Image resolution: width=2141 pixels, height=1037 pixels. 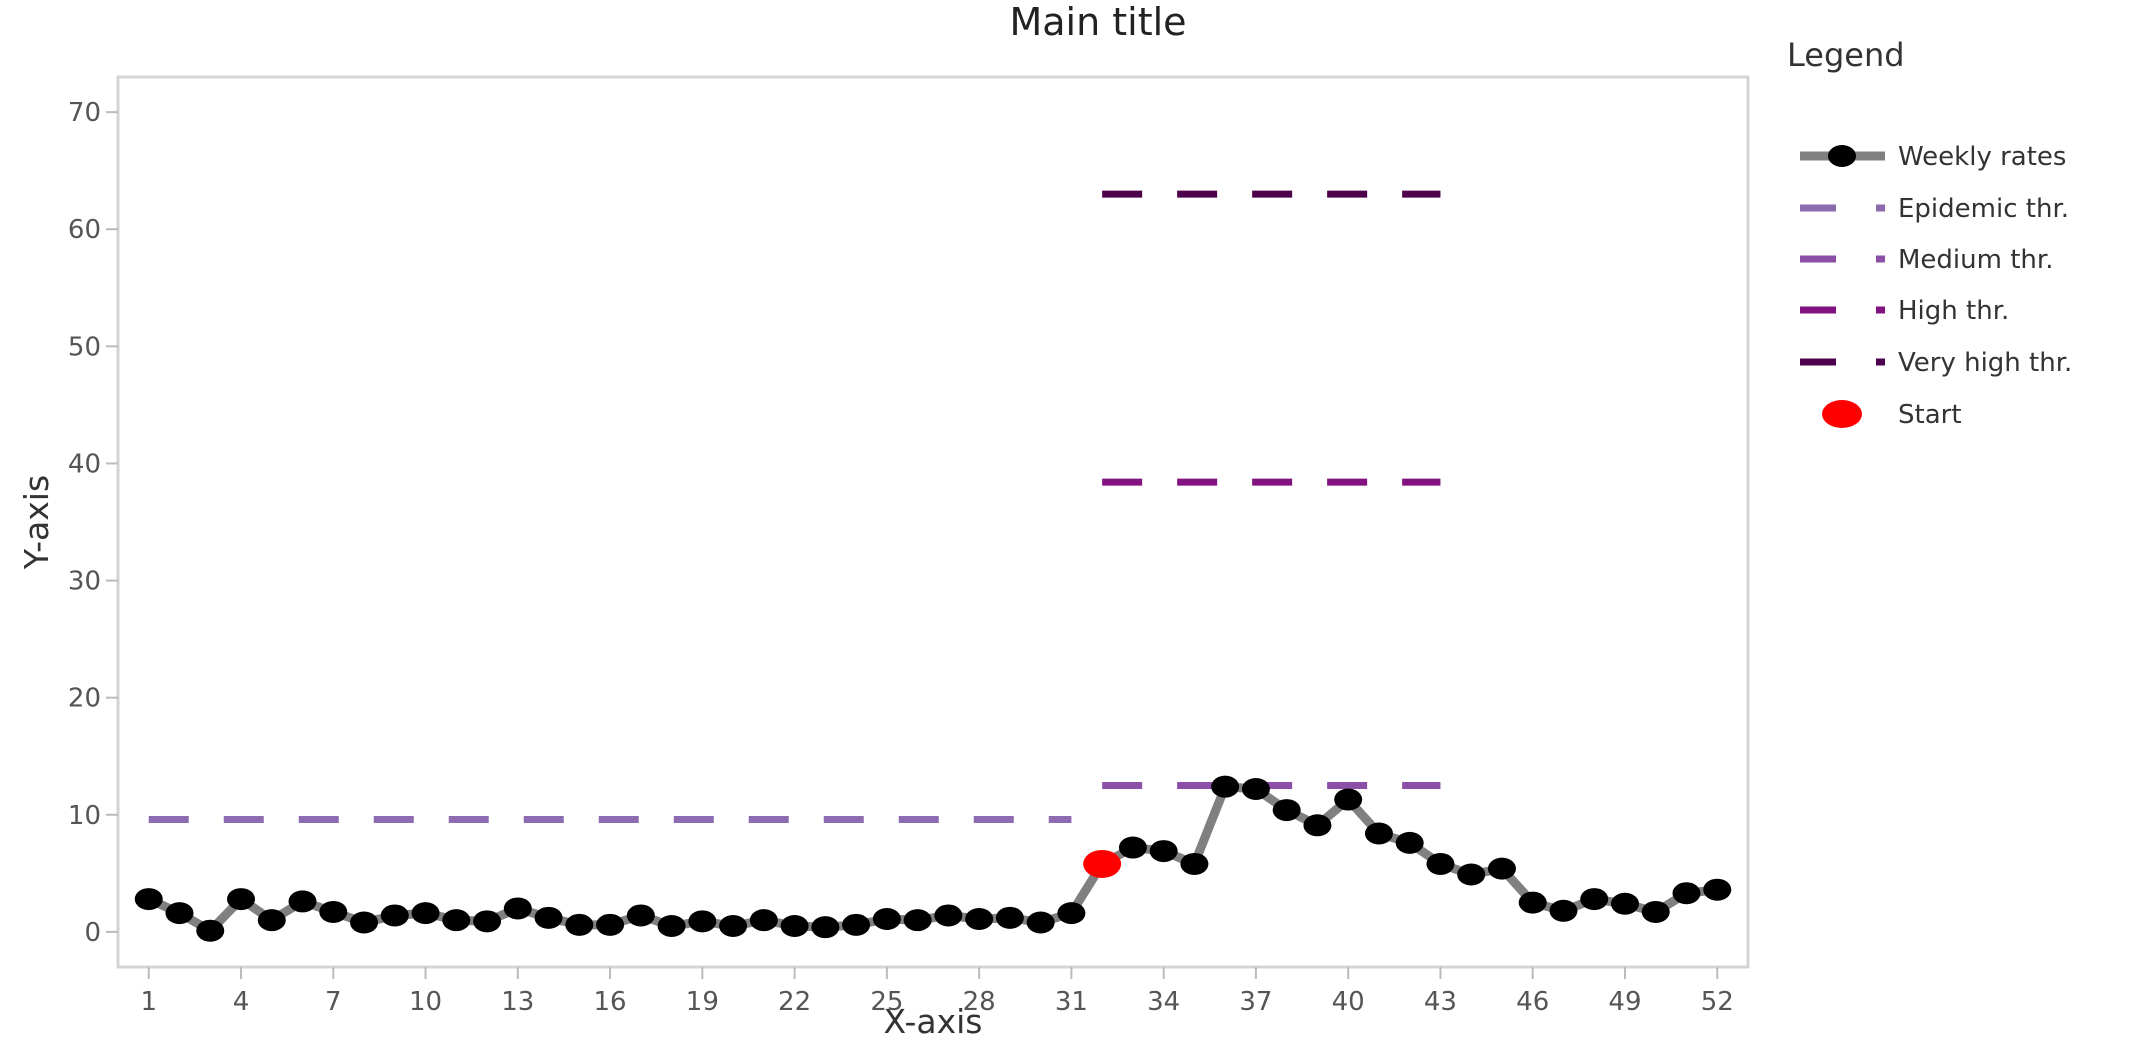 I want to click on x-tick-label: 46, so click(x=1532, y=1002).